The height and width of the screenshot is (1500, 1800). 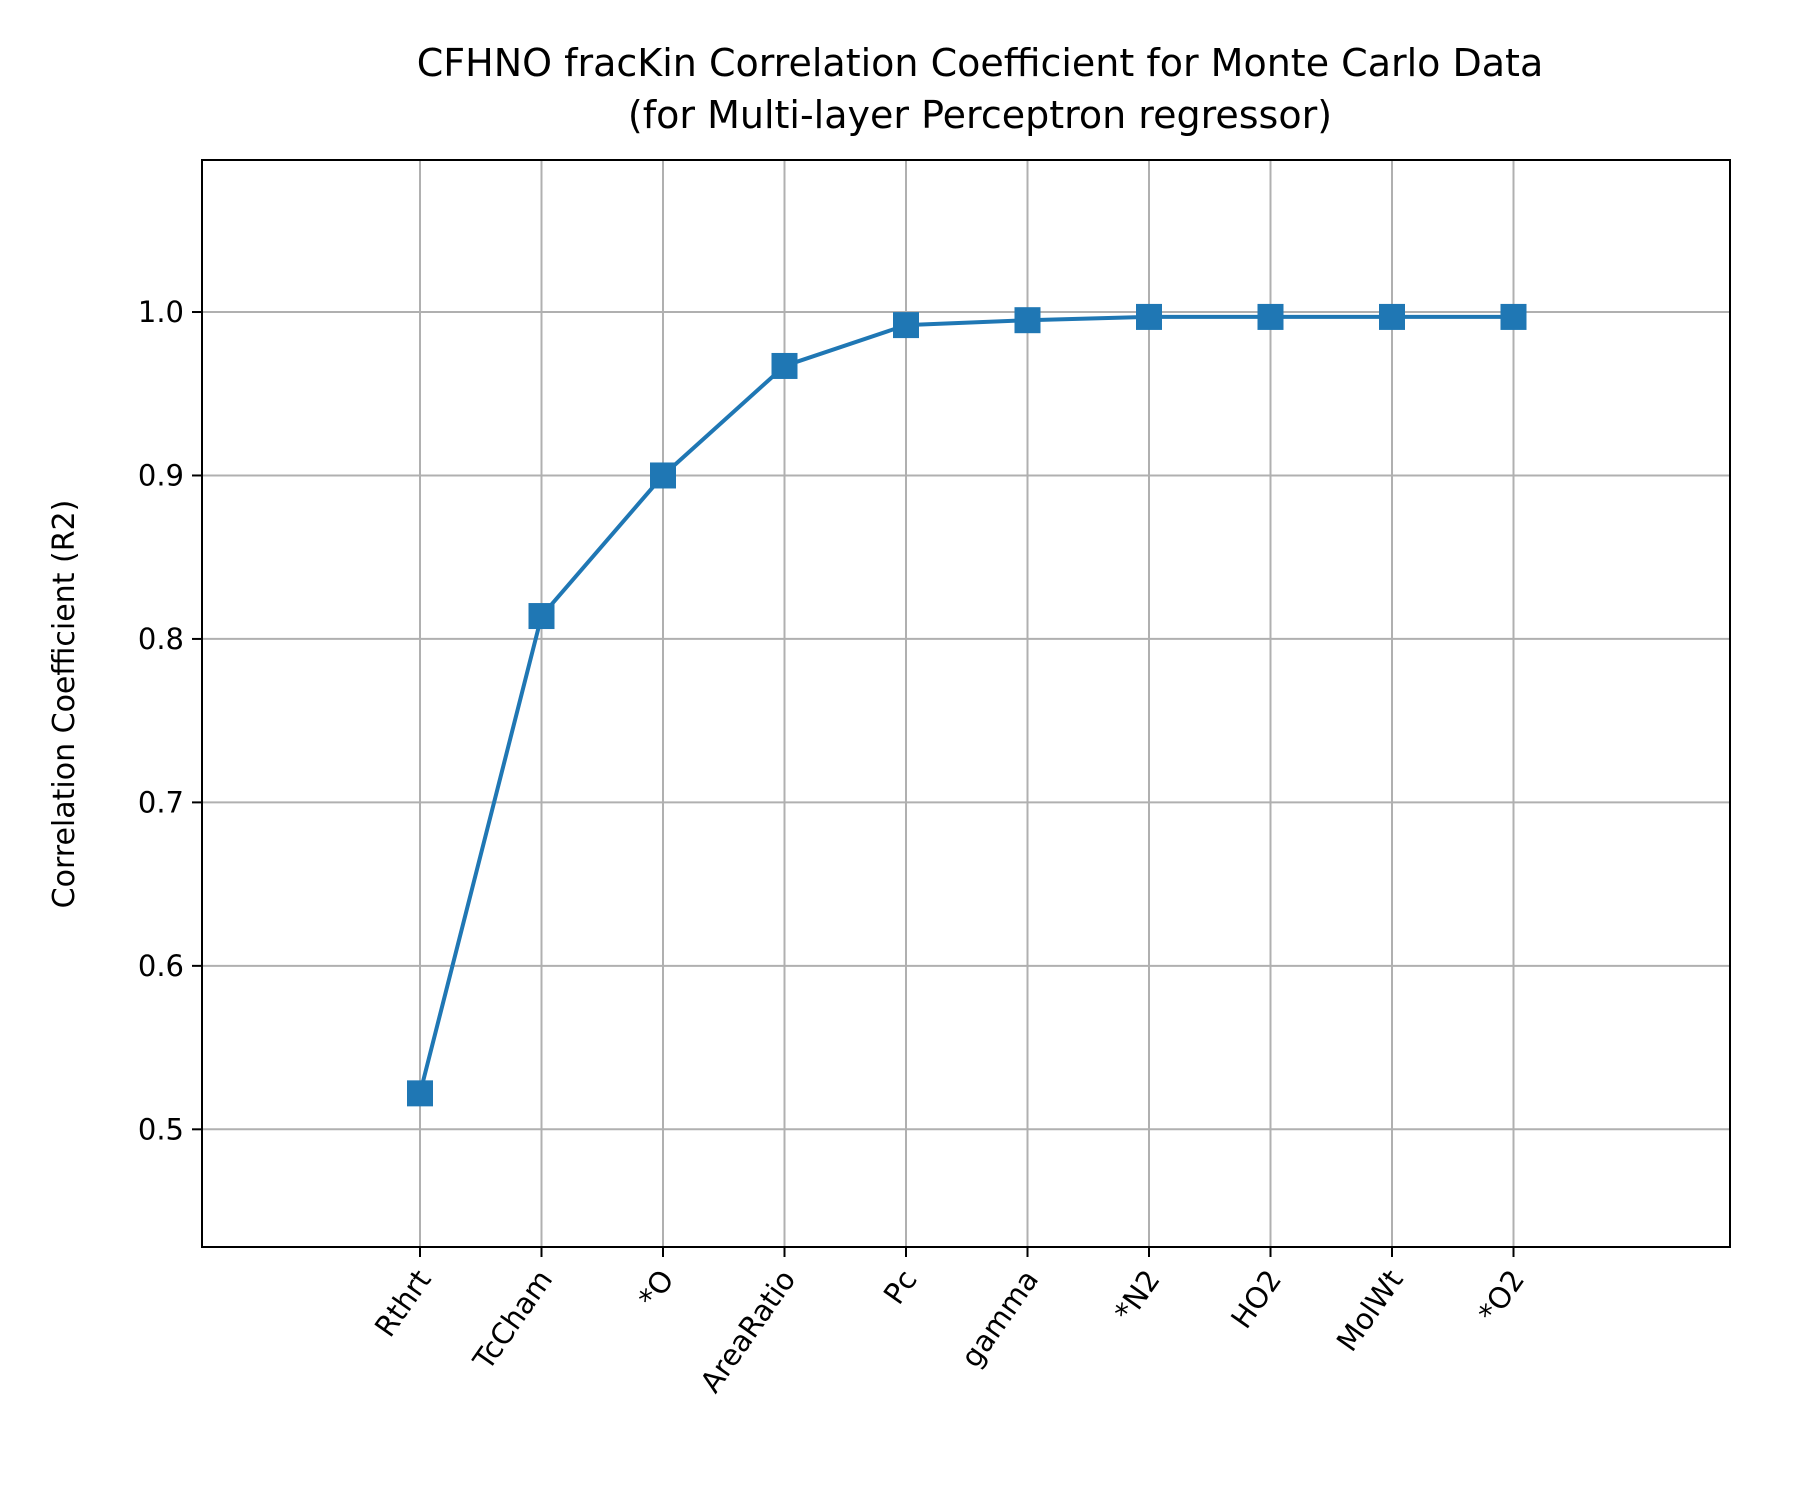 What do you see at coordinates (161, 639) in the screenshot?
I see `y-tick-label: 0.8` at bounding box center [161, 639].